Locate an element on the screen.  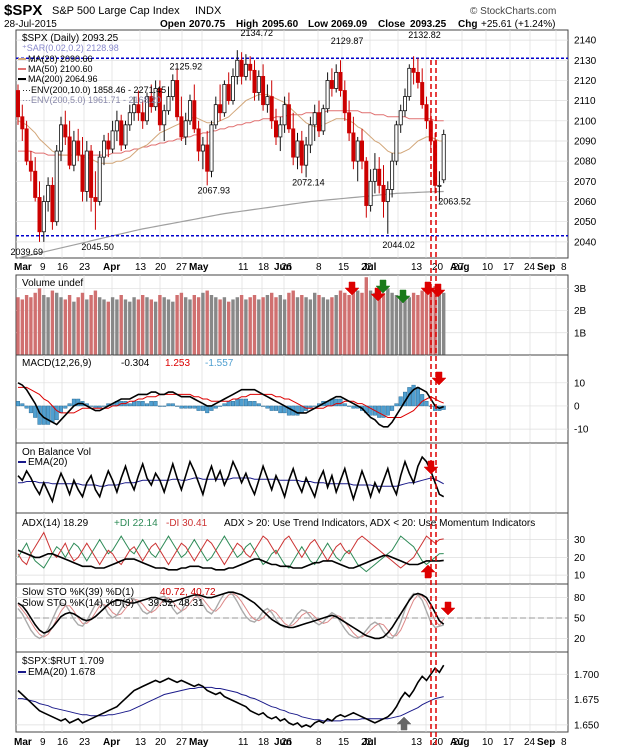
y-tick-label: 2120 is located at coordinates (585, 81).